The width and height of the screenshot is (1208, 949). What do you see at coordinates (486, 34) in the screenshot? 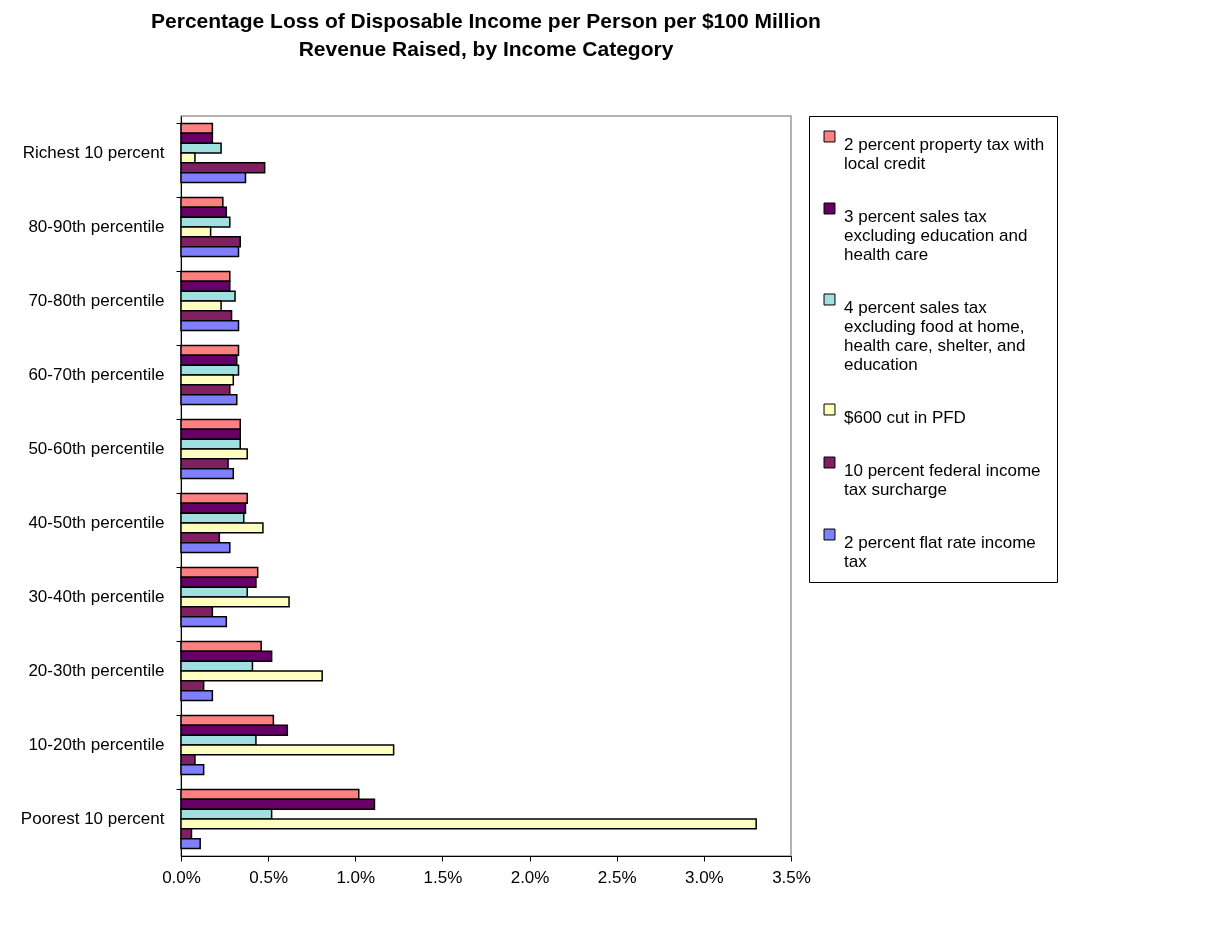
I see `chart-title: Percentage Loss of Disposable Income per Person per $100 Million Revenue Raised, by Income Category` at bounding box center [486, 34].